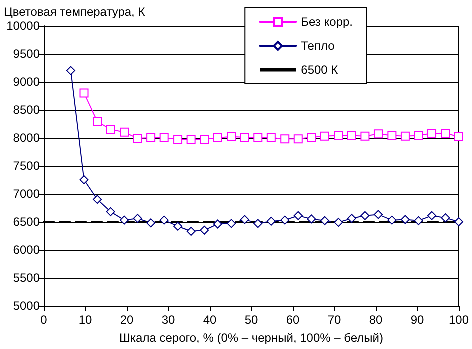 The image size is (472, 349). I want to click on x-tick-label: 100, so click(459, 320).